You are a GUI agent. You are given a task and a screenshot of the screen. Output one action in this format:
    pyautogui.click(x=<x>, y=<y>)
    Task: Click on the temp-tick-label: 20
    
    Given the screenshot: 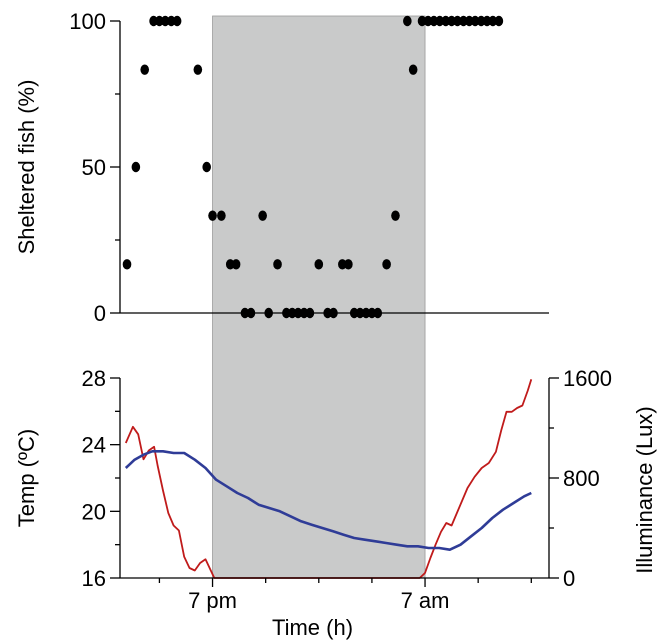 What is the action you would take?
    pyautogui.click(x=94, y=511)
    